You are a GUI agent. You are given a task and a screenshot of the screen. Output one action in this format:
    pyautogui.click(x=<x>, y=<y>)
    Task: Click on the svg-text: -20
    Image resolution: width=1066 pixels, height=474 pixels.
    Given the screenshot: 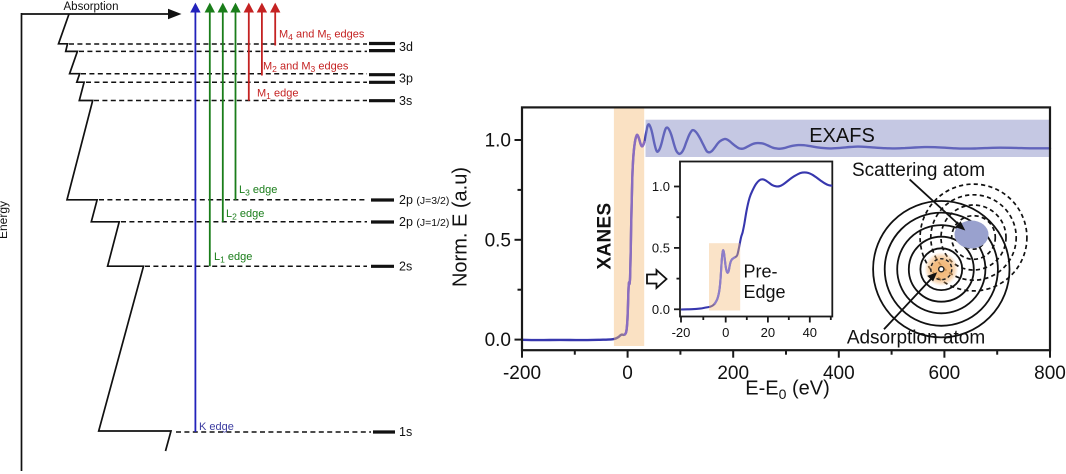 What is the action you would take?
    pyautogui.click(x=681, y=332)
    